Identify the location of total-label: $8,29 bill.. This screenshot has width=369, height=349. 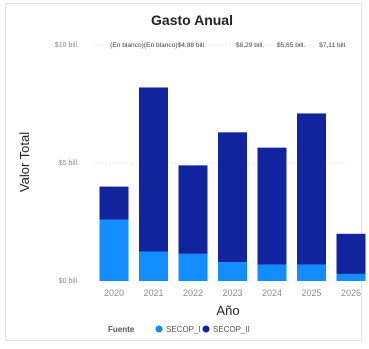
(250, 45).